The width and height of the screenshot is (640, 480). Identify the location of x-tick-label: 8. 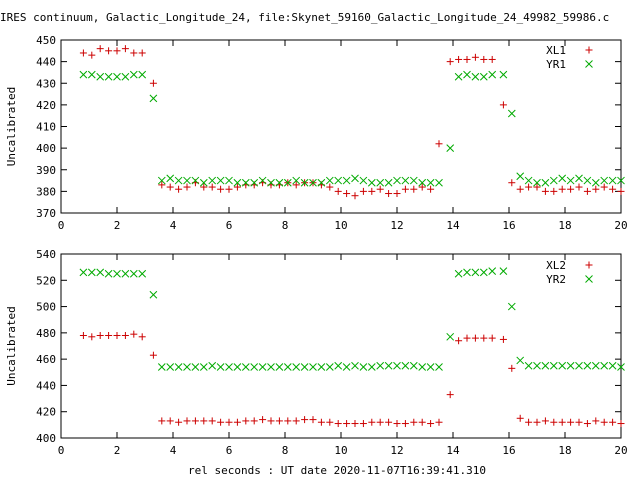
(285, 450).